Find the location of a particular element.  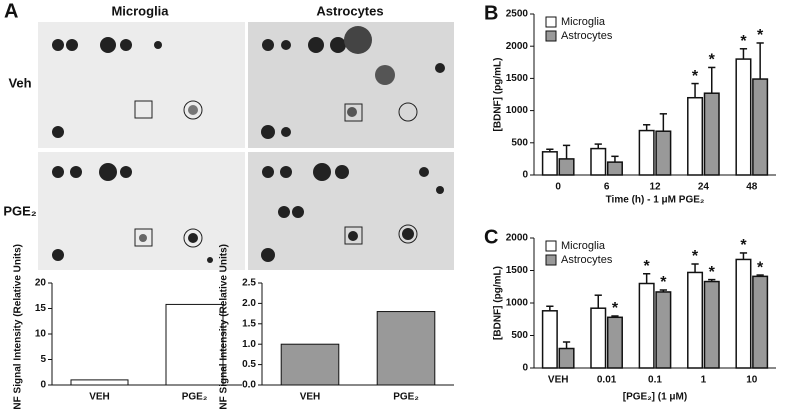

y-tick-label: 1.5 is located at coordinates (249, 323).